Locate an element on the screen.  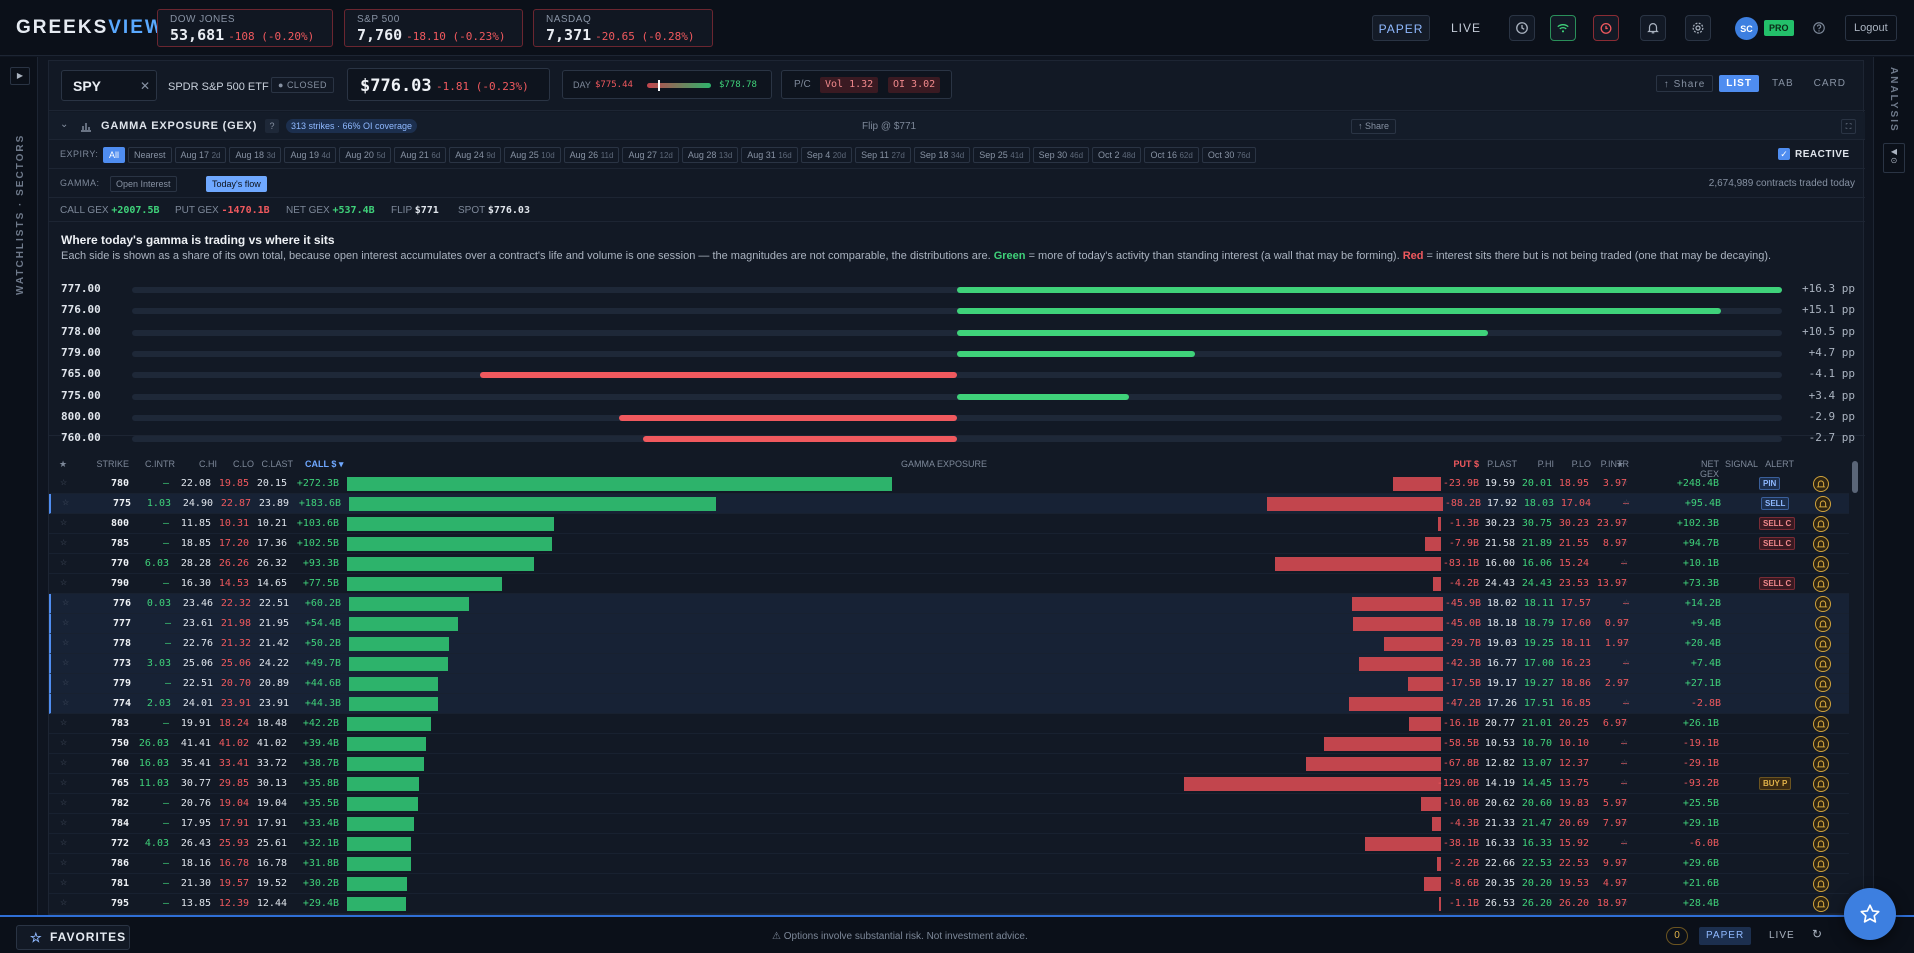
history-button is located at coordinates (1522, 28).